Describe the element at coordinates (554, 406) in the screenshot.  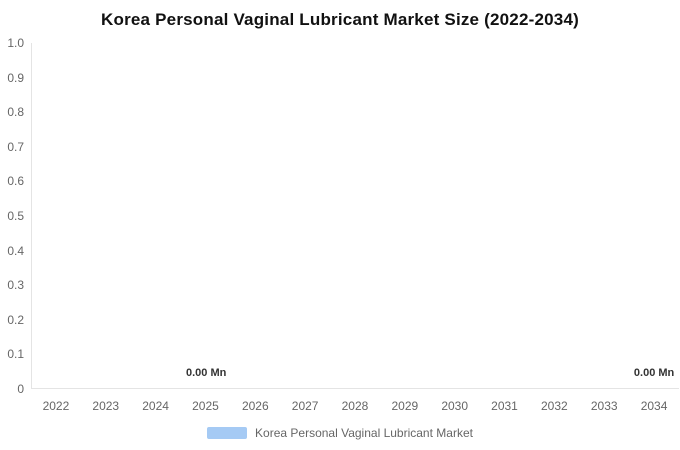
I see `x-tick-label: 2032` at that location.